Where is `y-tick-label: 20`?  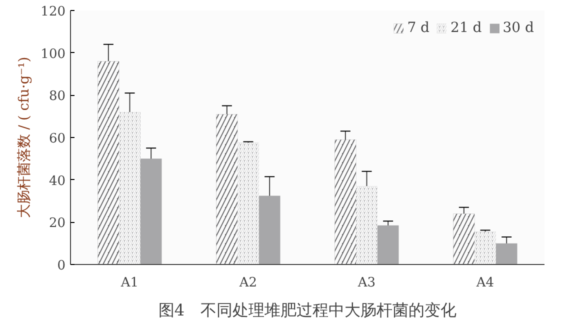
y-tick-label: 20 is located at coordinates (57, 224).